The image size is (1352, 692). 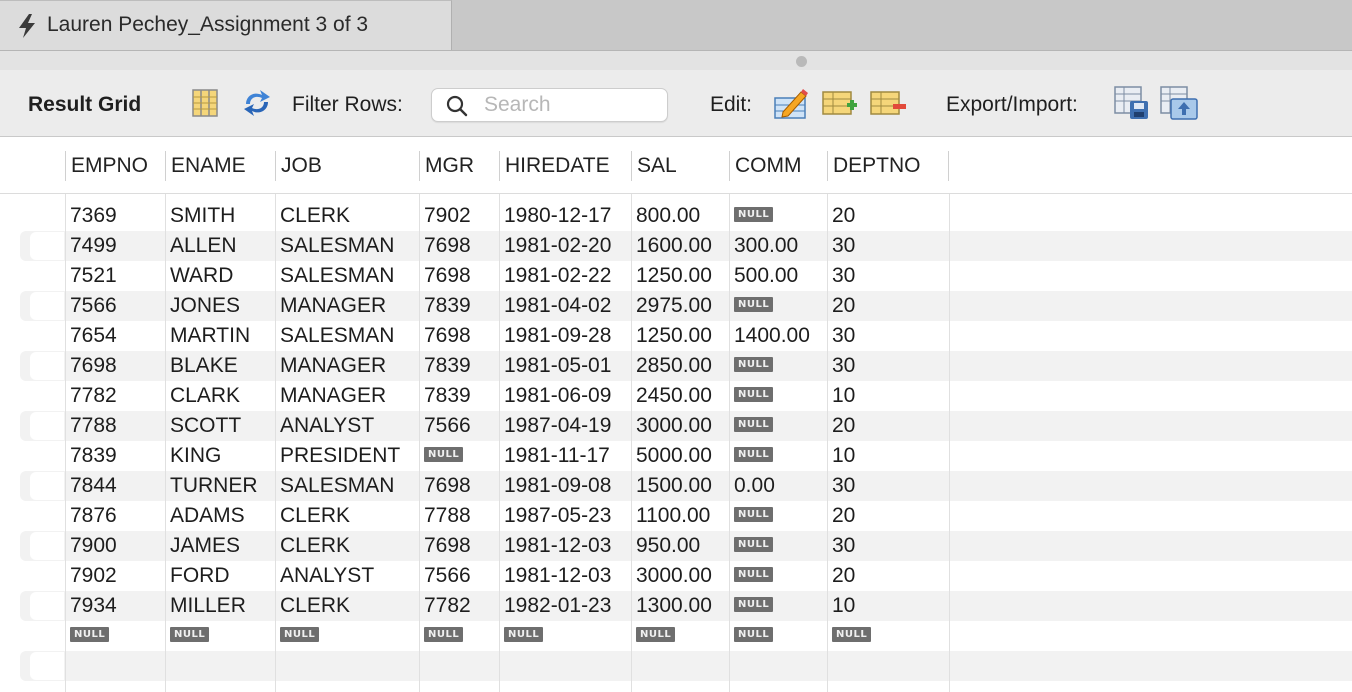 I want to click on cell-mgr: 7782, so click(x=447, y=605).